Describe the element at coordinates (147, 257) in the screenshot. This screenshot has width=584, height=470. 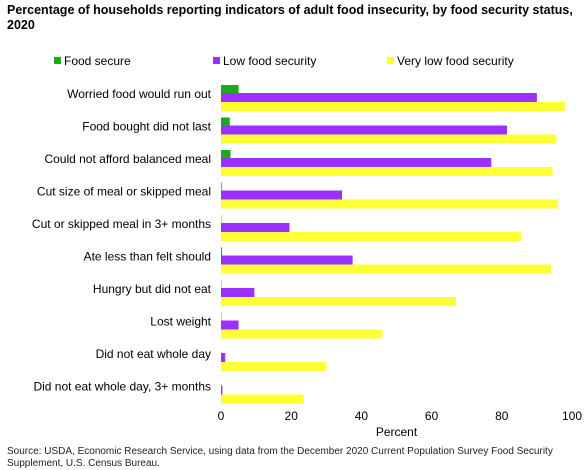
I see `category-label-ate-less-than-felt-should: Ate less than felt should` at that location.